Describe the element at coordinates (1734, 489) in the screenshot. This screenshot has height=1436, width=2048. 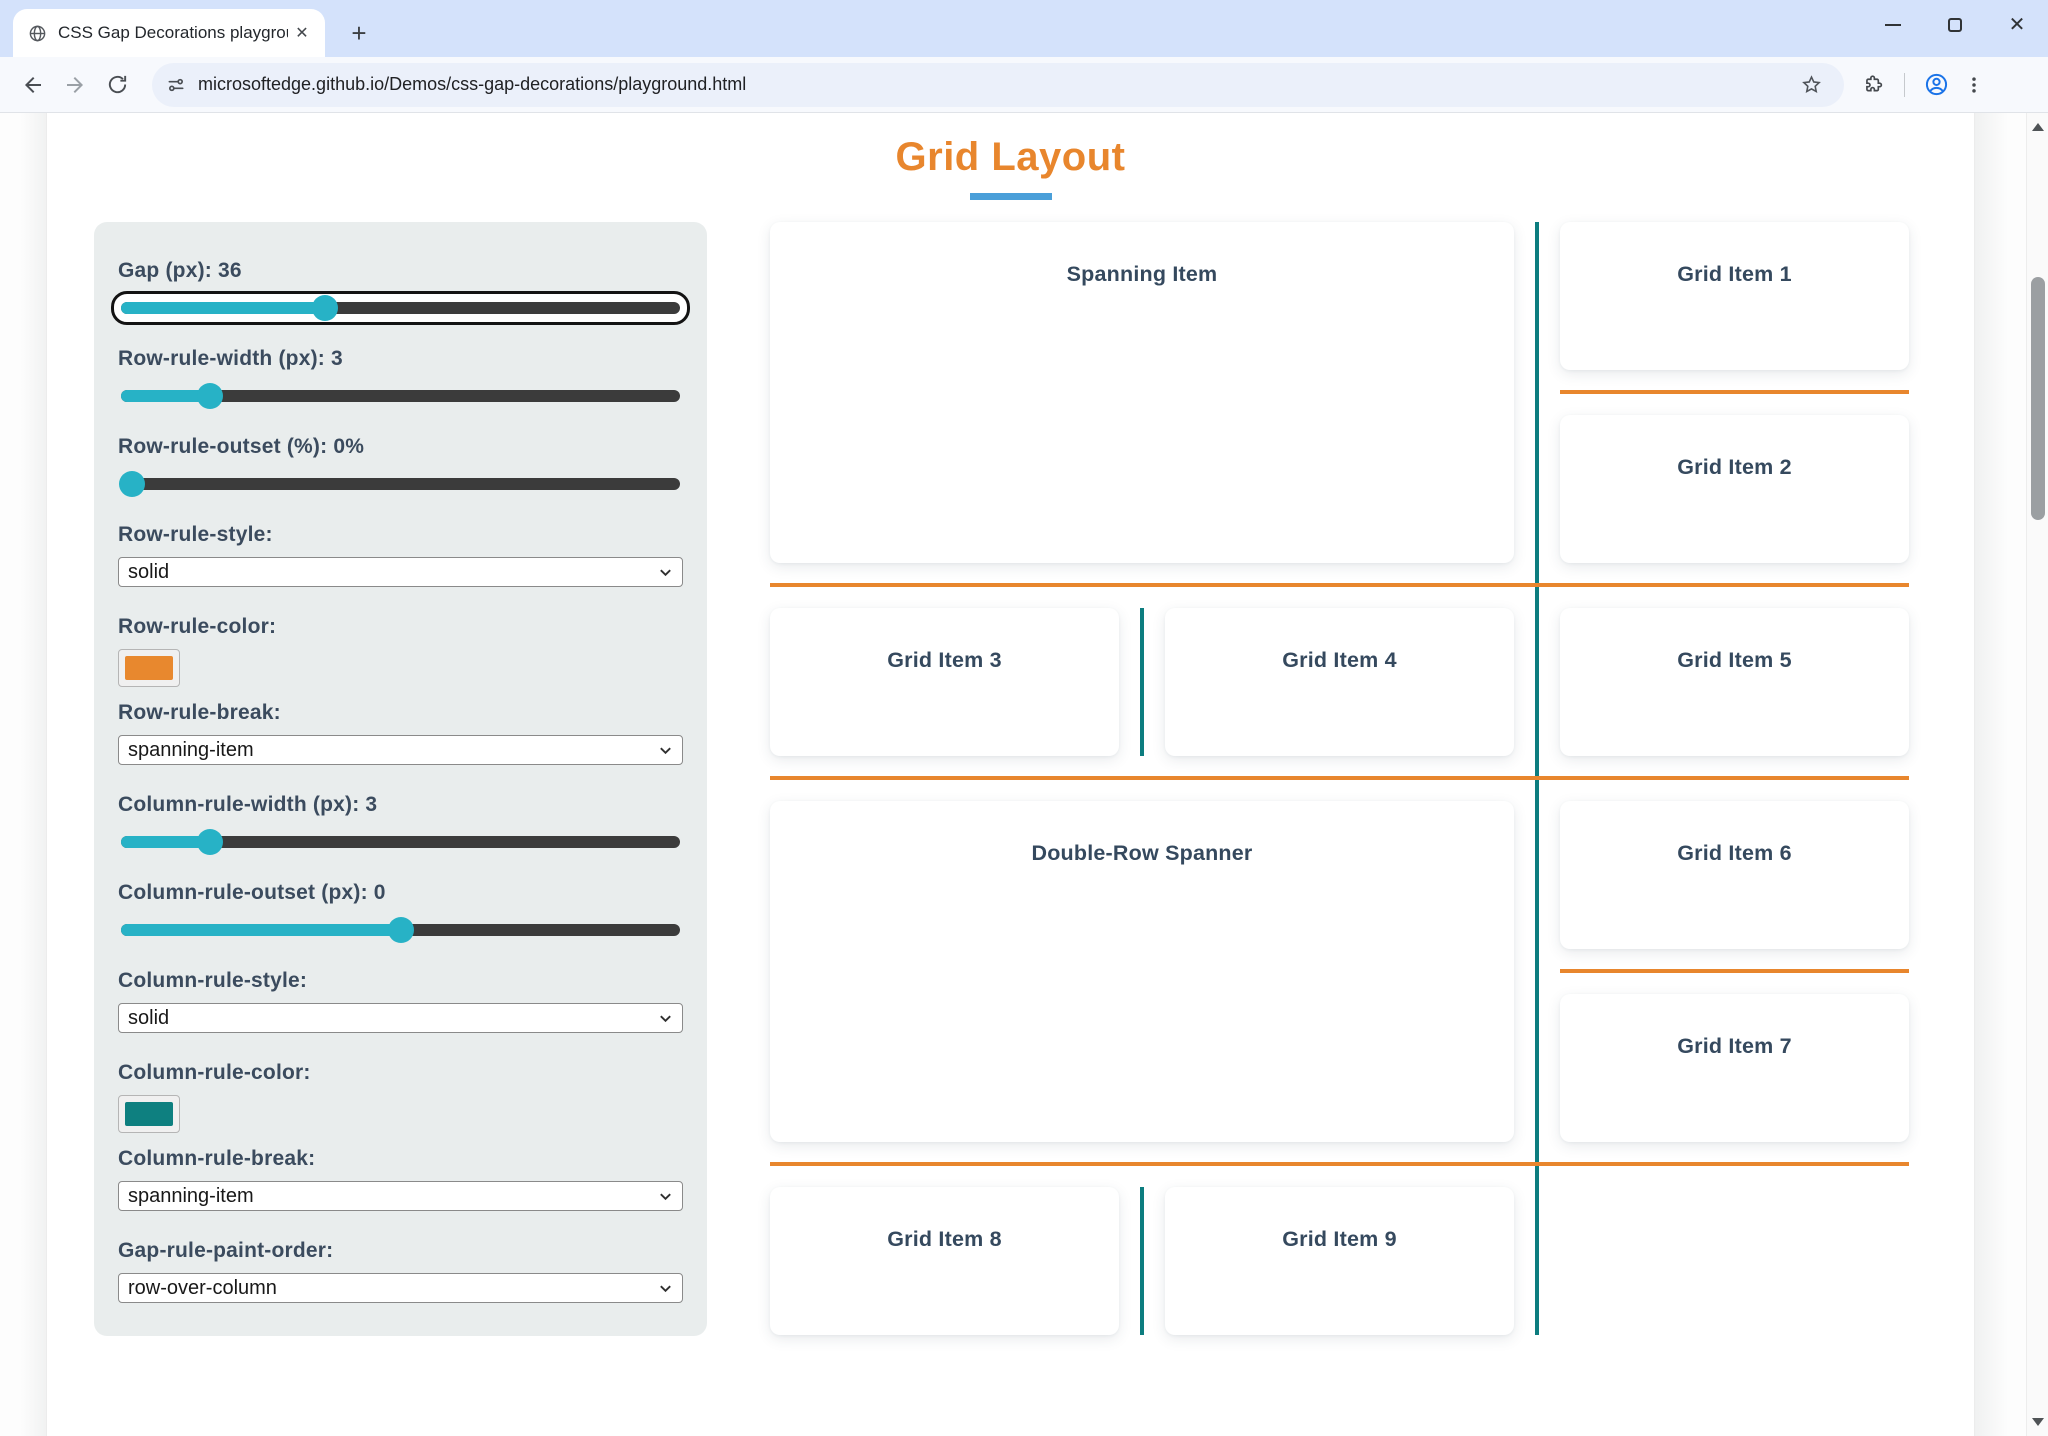
I see `grid-item-2: Grid Item 2` at that location.